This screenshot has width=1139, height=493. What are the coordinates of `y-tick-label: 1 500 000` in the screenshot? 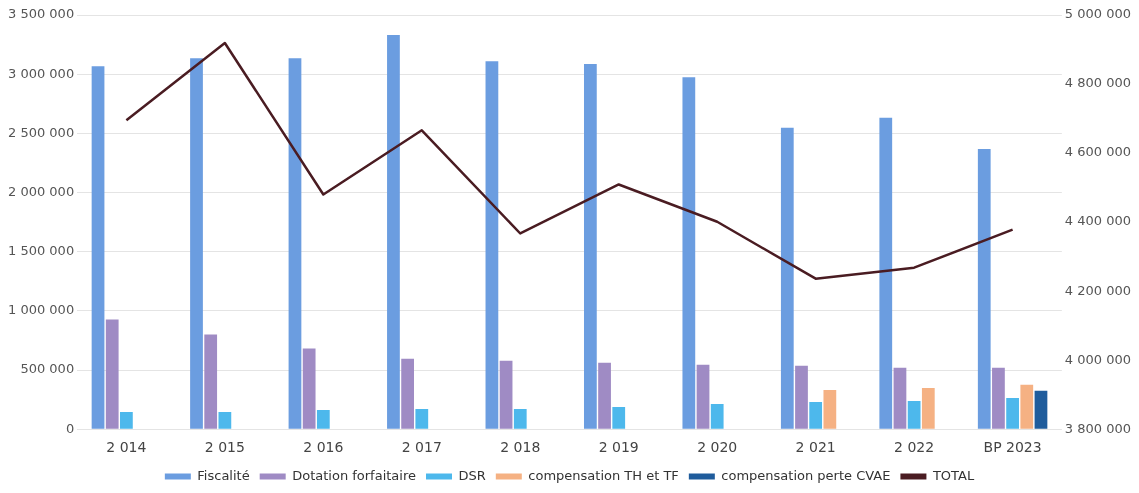 It's located at (41, 251).